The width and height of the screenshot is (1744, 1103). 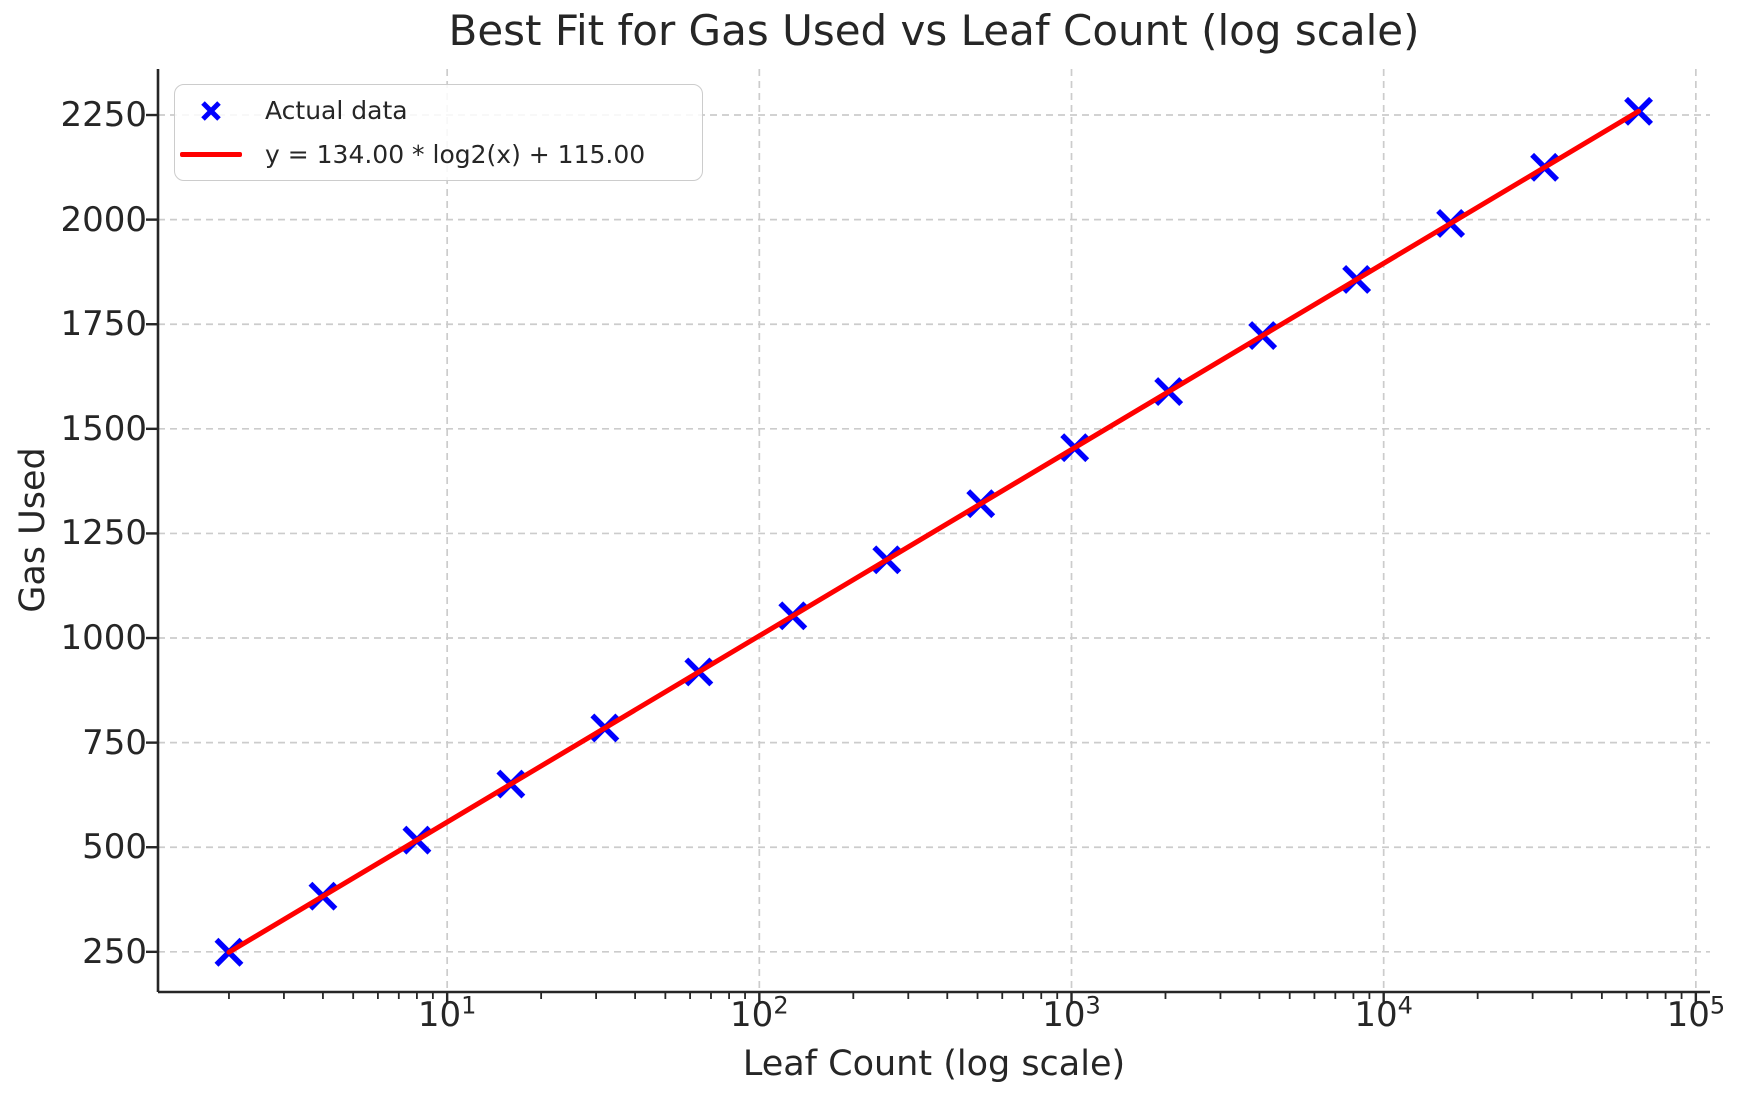 I want to click on legend-item-fit-line: y = 134.00 * log2(x) + 115.00, so click(x=438, y=155).